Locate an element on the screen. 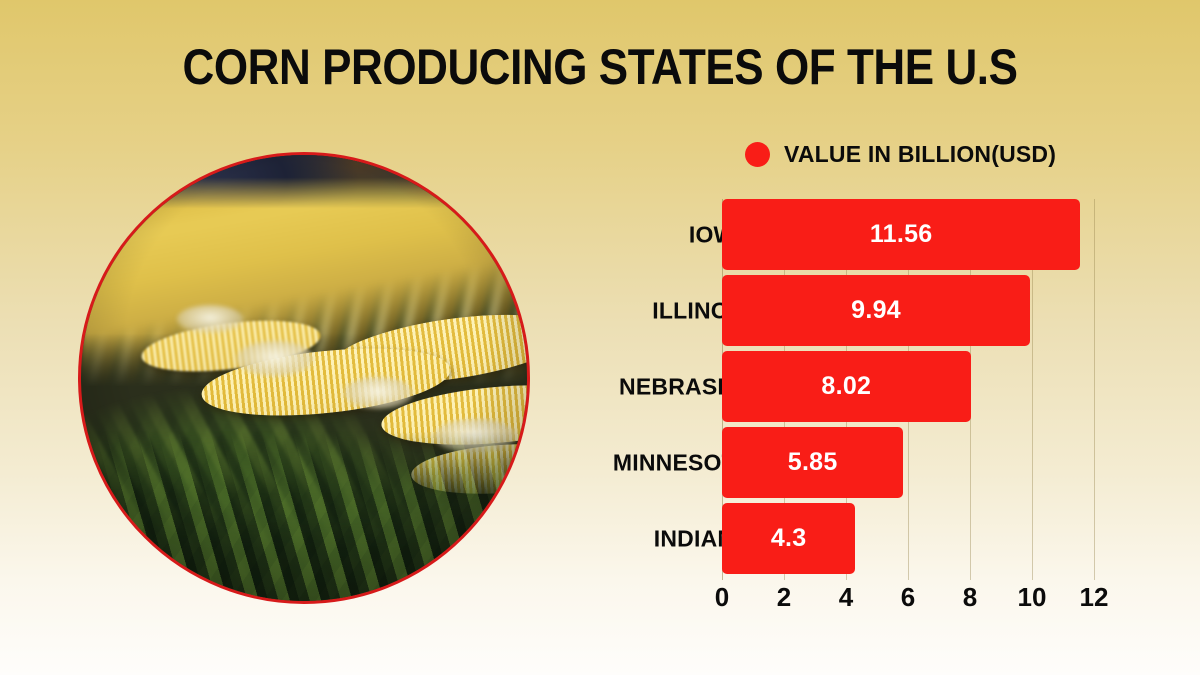 This screenshot has width=1200, height=675. bar-value-label: 11.56 is located at coordinates (901, 234).